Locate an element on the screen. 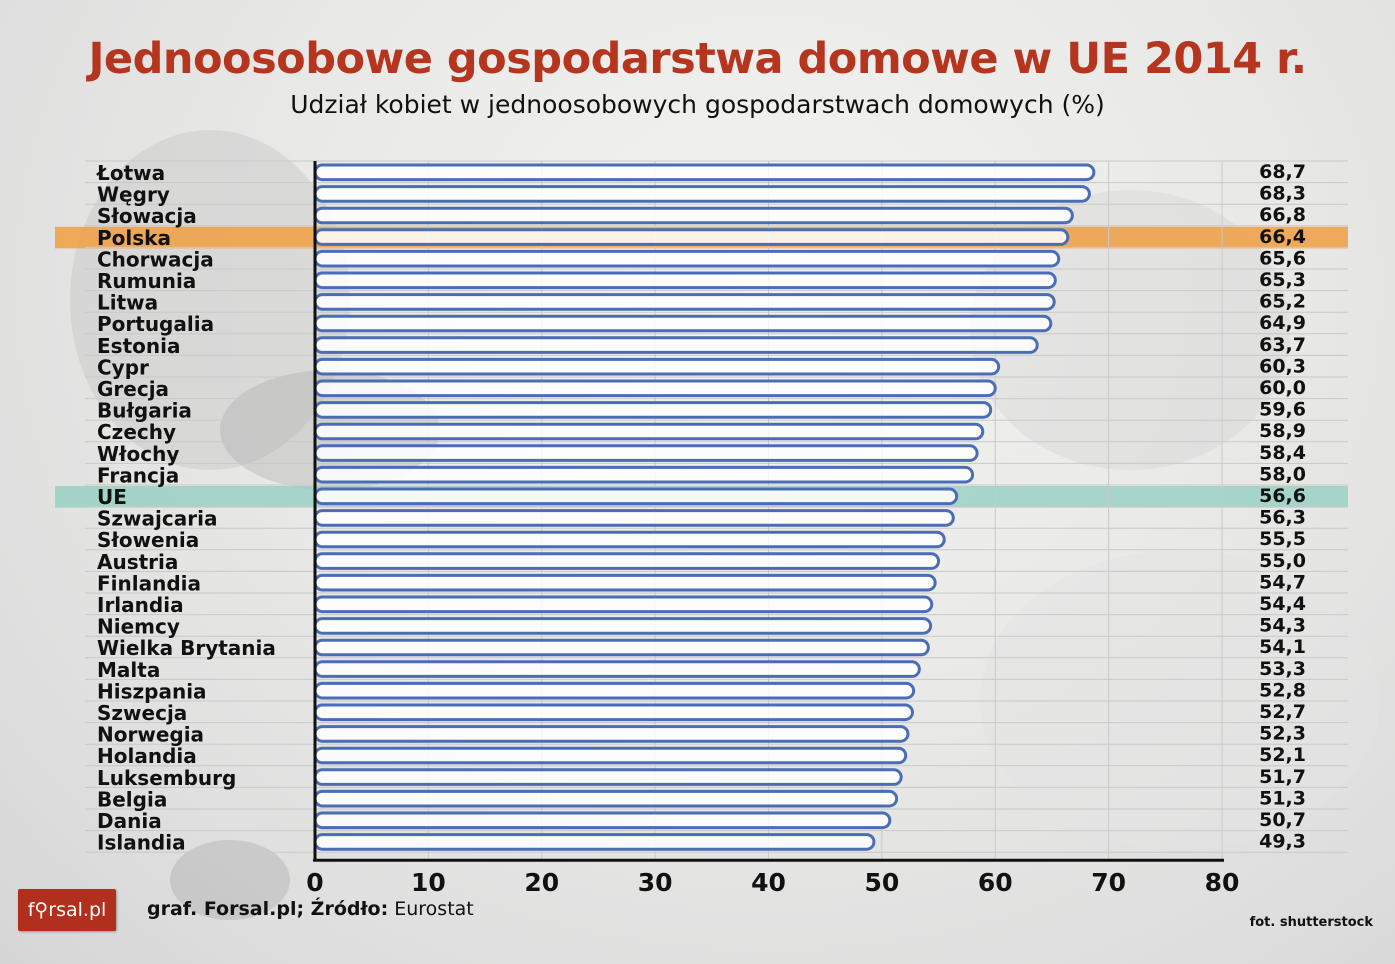  bar-dania is located at coordinates (602, 820).